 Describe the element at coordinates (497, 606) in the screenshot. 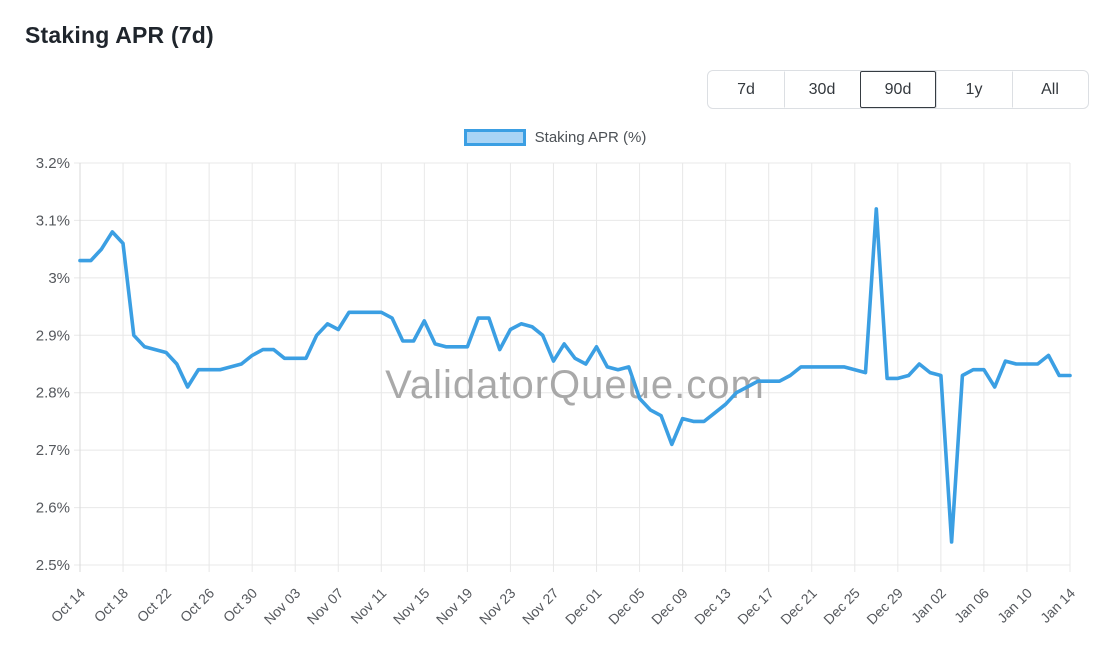

I see `x-tick-label: Nov 23` at that location.